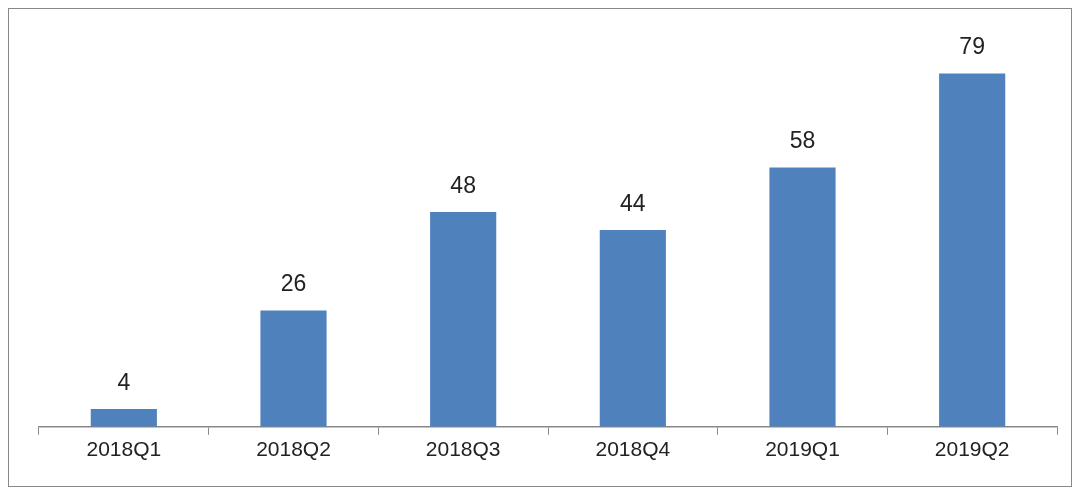 This screenshot has width=1080, height=495. What do you see at coordinates (463, 184) in the screenshot?
I see `data-label: 48` at bounding box center [463, 184].